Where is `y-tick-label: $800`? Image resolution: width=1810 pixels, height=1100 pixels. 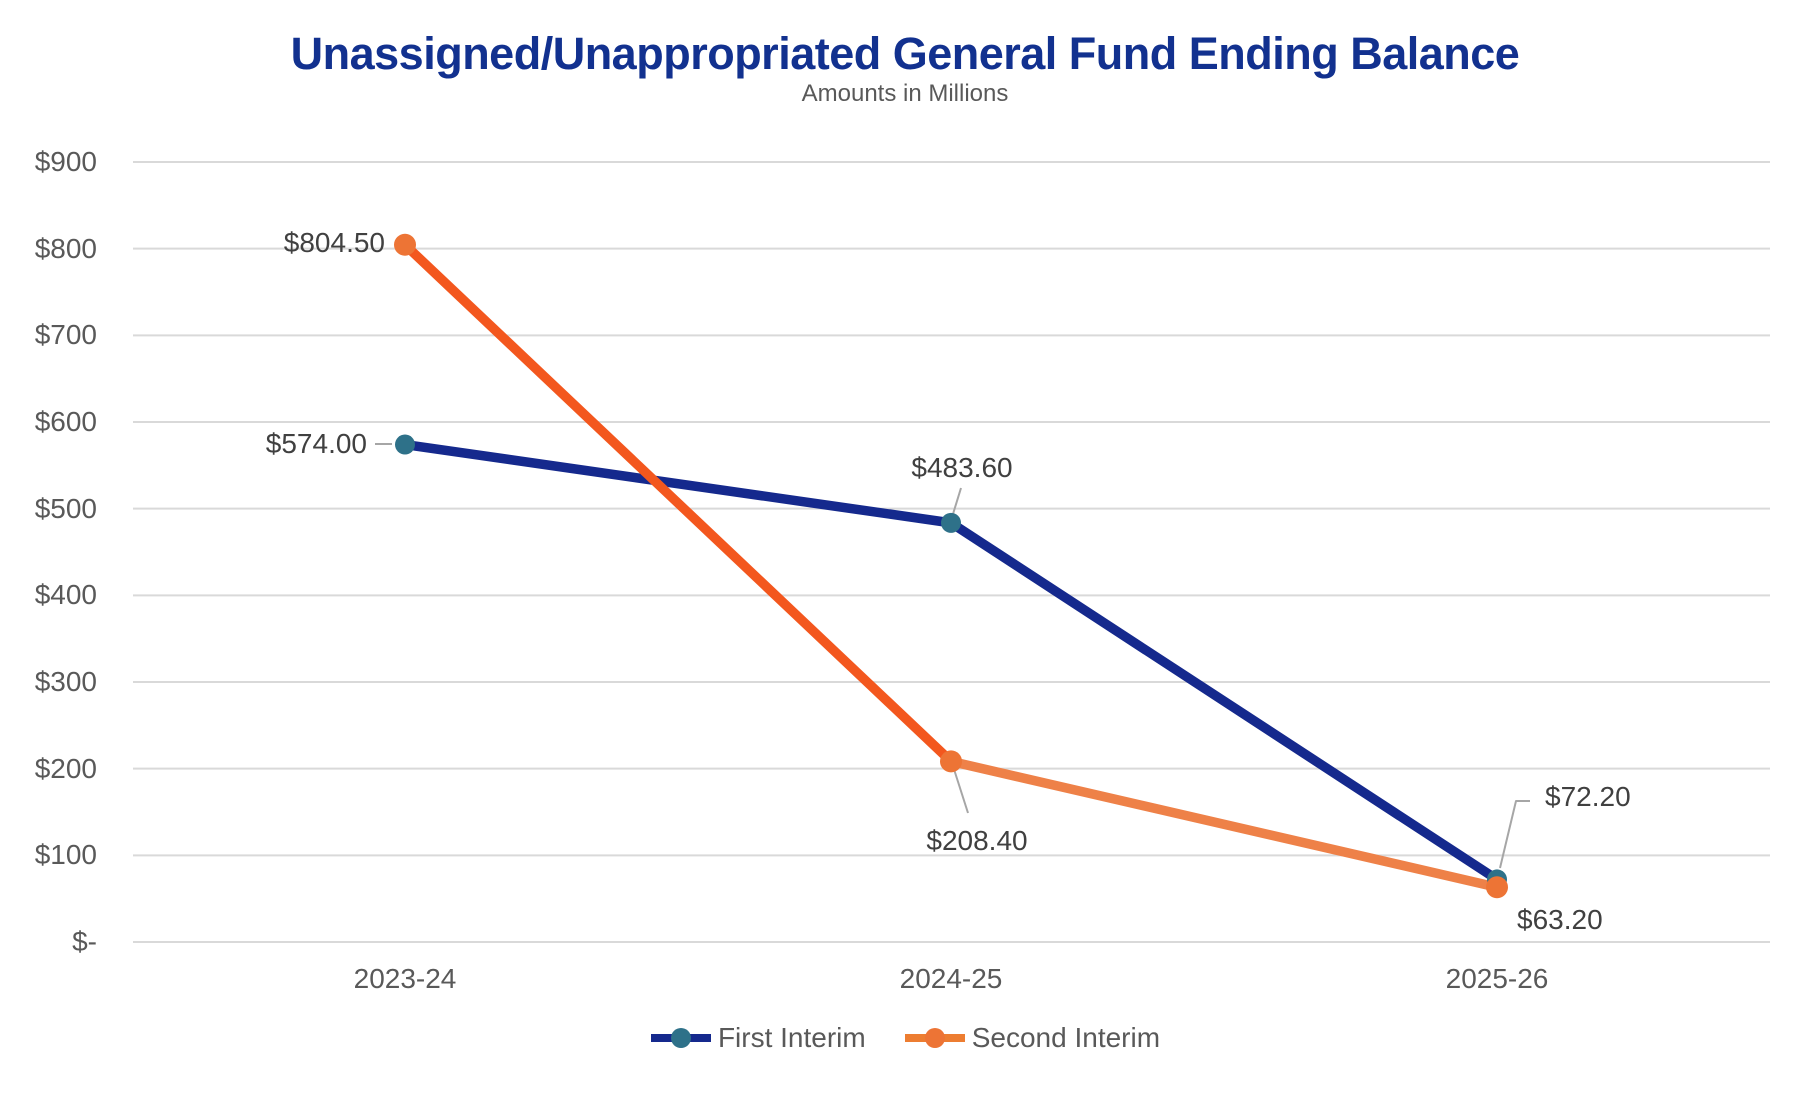
y-tick-label: $800 is located at coordinates (65, 248).